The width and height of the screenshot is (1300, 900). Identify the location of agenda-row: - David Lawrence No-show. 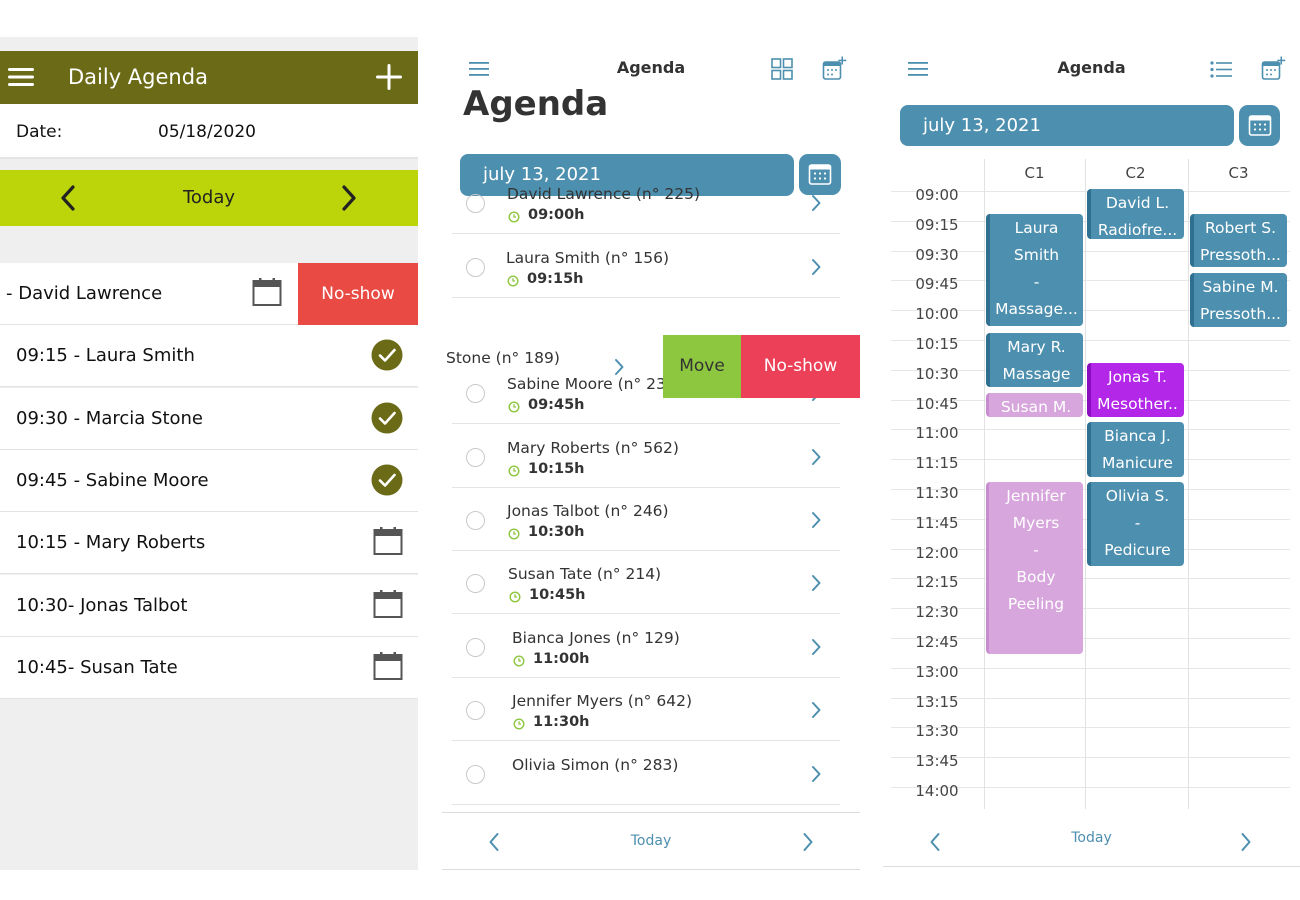
(209, 294).